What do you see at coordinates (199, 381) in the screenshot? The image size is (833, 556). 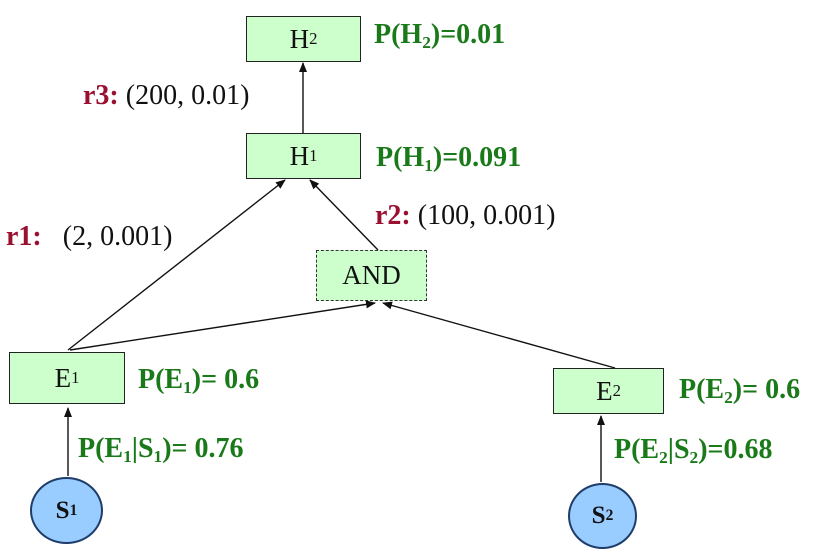 I see `prob-e1: P(E1)= 0.6` at bounding box center [199, 381].